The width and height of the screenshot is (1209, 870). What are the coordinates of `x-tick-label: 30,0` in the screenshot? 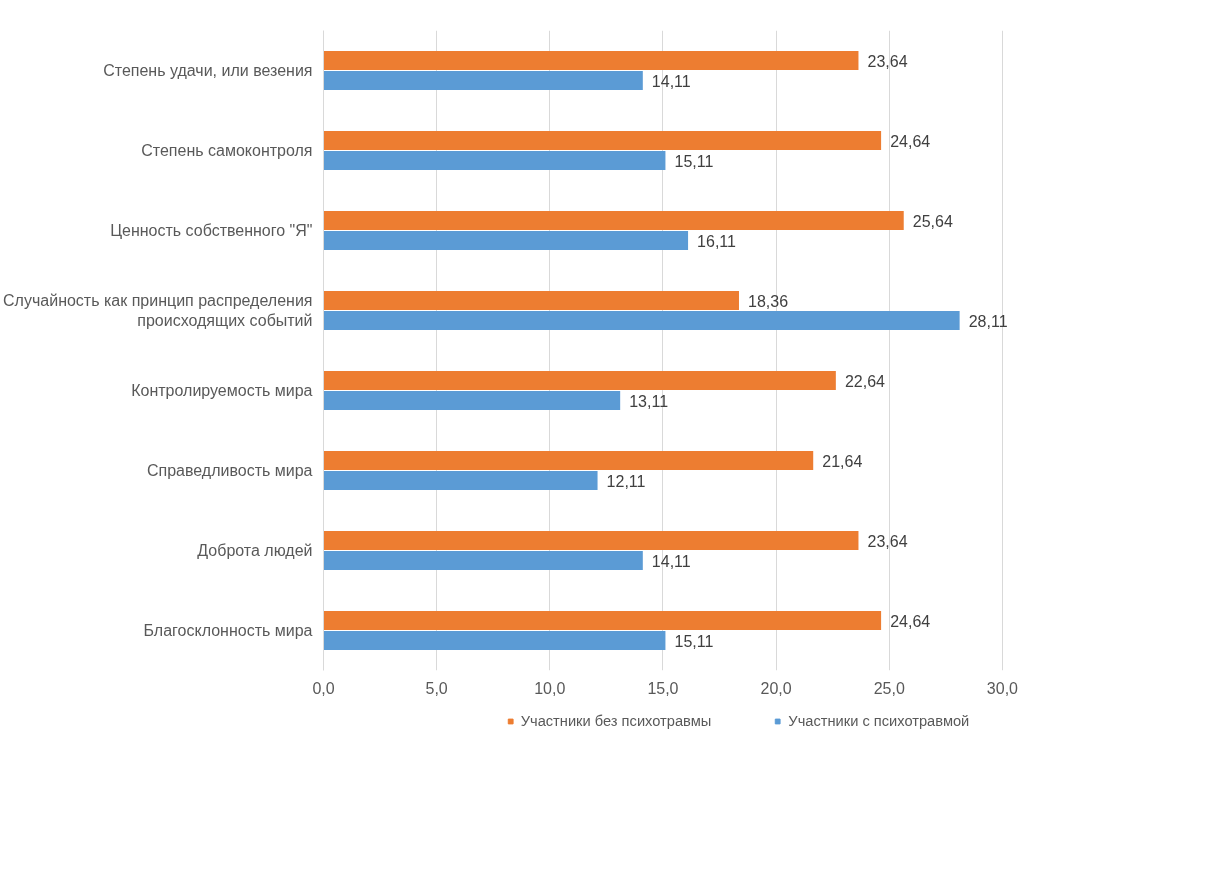 It's located at (1002, 688).